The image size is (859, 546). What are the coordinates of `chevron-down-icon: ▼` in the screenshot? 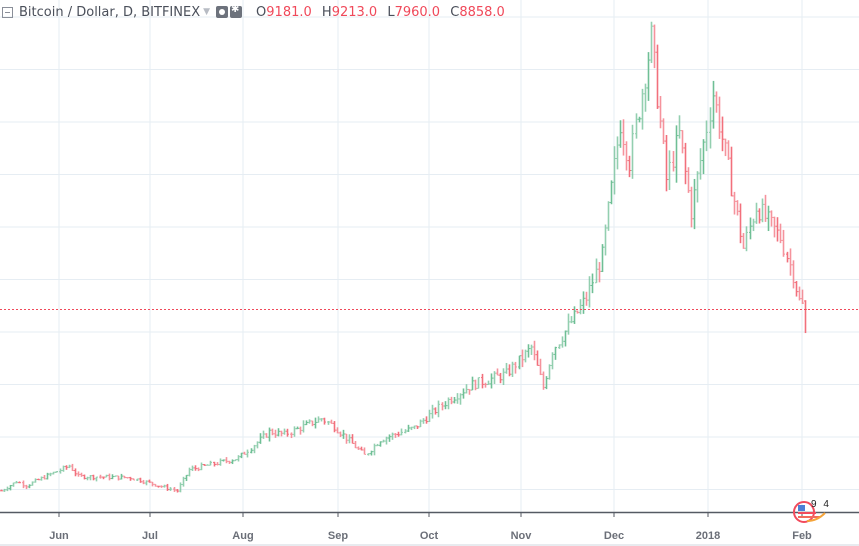 It's located at (207, 12).